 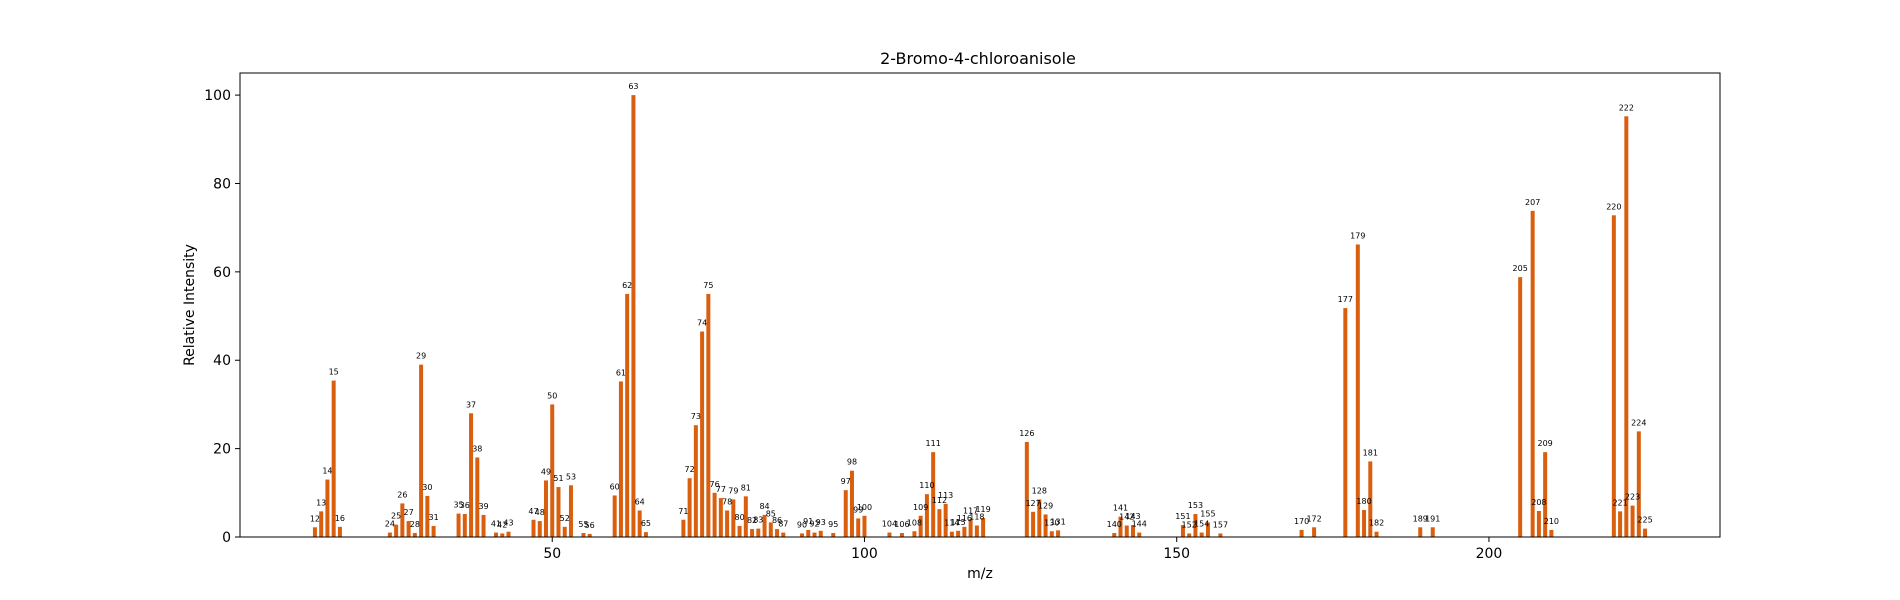 I want to click on peak-label-83: 83, so click(x=758, y=520).